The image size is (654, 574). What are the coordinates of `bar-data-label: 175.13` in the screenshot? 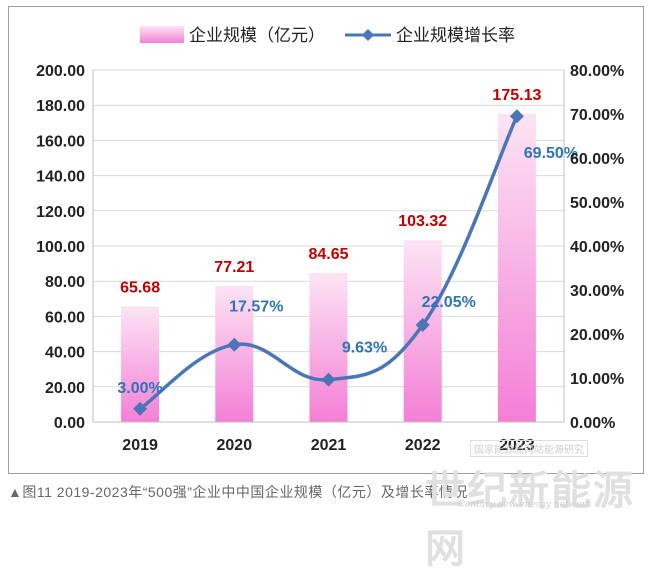 It's located at (516, 95).